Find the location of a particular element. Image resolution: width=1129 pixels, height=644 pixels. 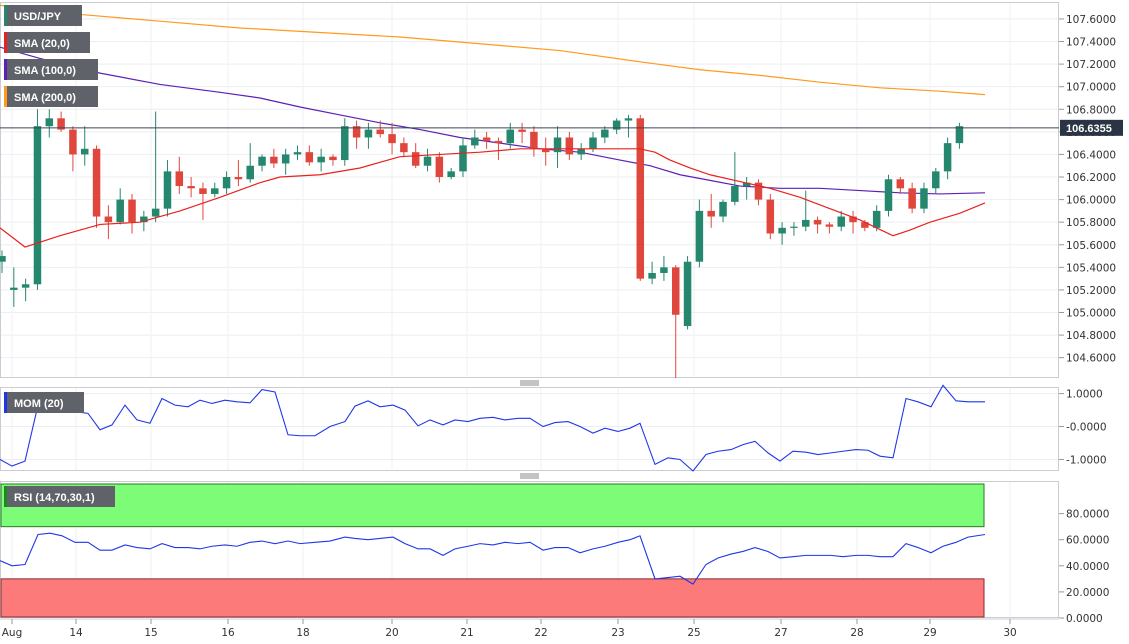

rsi-oversold-zone is located at coordinates (492, 598).